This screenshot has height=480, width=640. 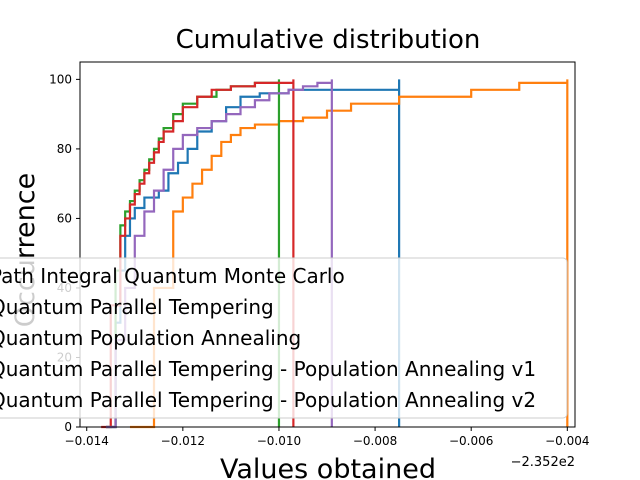 I want to click on legend-entry-3: Quantum Population Annealing, so click(x=150, y=338).